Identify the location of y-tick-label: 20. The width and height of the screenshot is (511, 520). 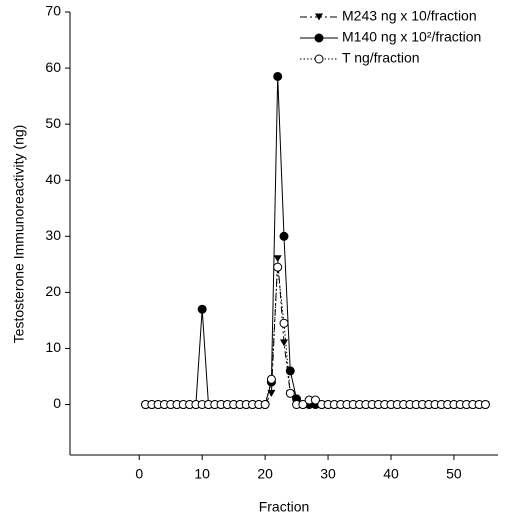
(53, 291).